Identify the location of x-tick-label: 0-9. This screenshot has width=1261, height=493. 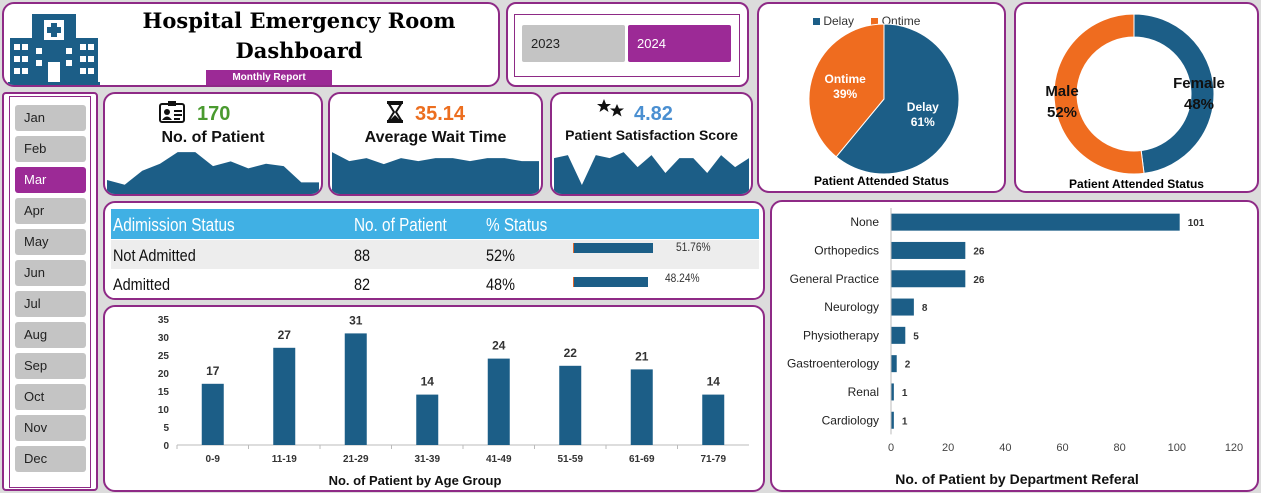
(213, 459).